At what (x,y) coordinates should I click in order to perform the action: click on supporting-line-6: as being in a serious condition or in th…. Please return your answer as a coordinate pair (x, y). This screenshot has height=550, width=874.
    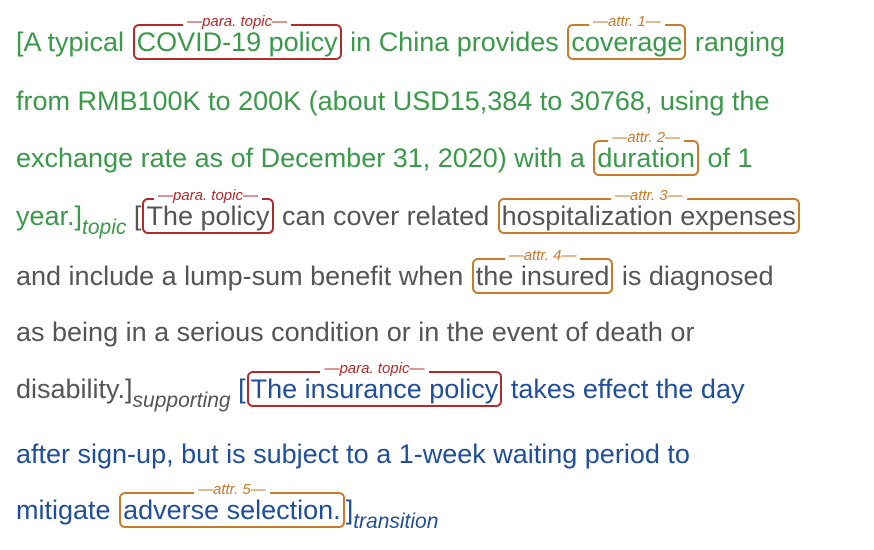
    Looking at the image, I should click on (355, 332).